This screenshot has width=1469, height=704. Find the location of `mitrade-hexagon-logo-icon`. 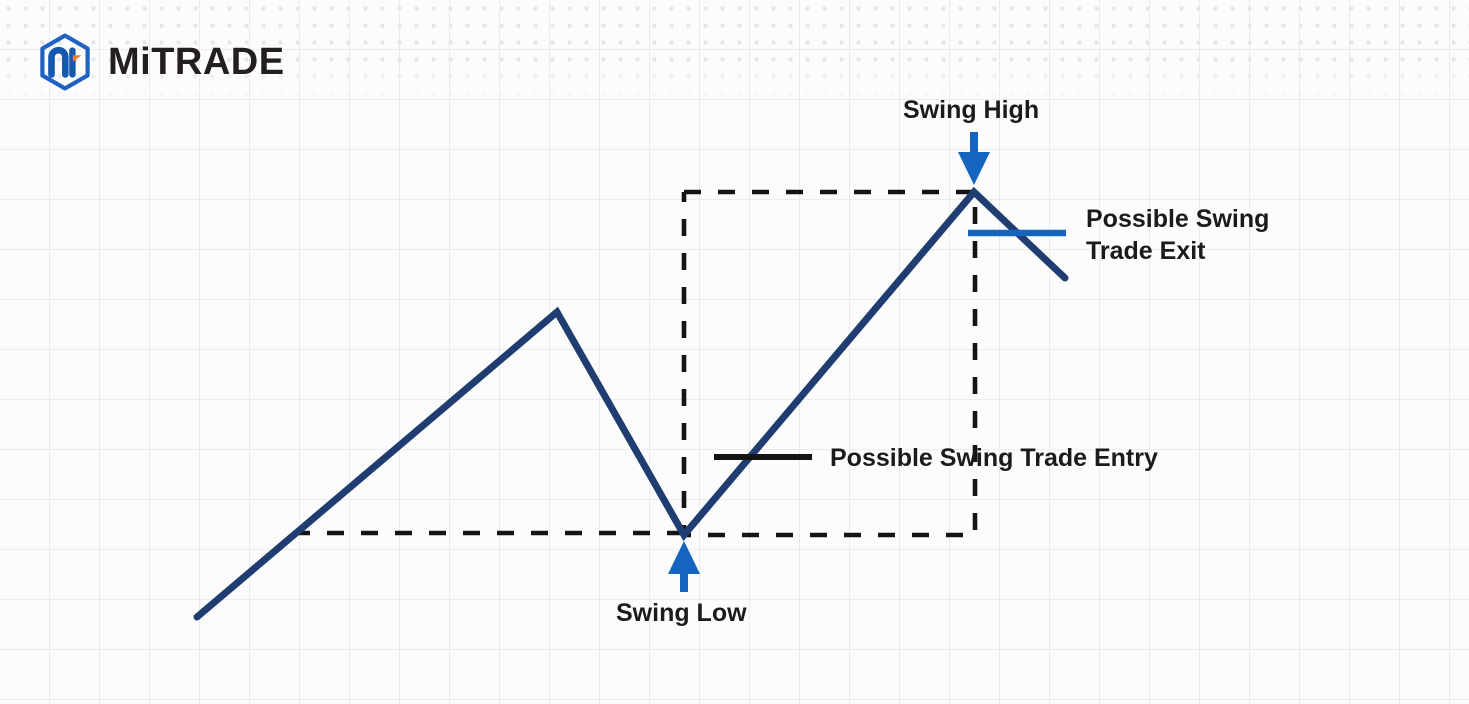

mitrade-hexagon-logo-icon is located at coordinates (65, 62).